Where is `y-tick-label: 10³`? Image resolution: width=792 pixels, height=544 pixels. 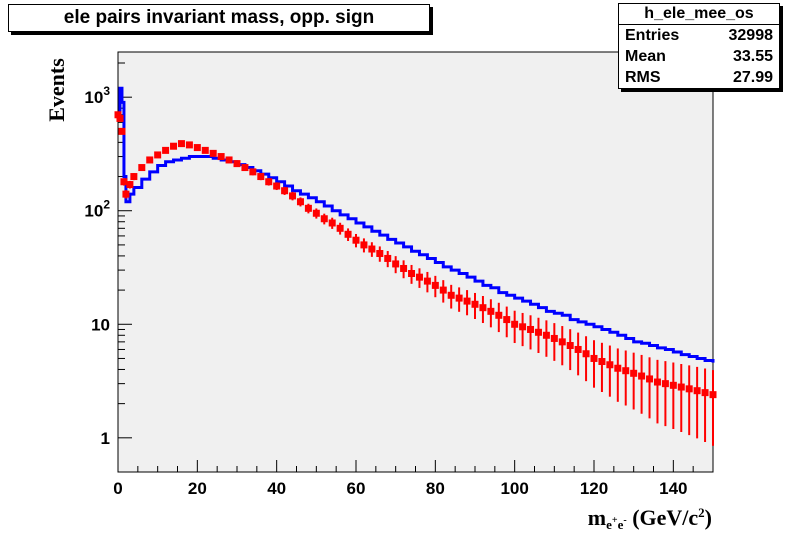 y-tick-label: 10³ is located at coordinates (97, 95).